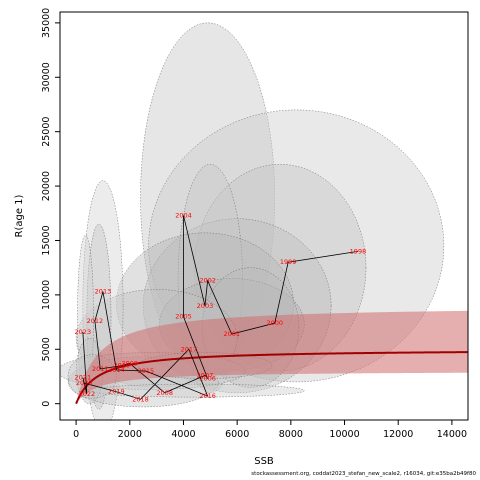 The image size is (480, 480). What do you see at coordinates (83, 332) in the screenshot?
I see `year-label: 2023` at bounding box center [83, 332].